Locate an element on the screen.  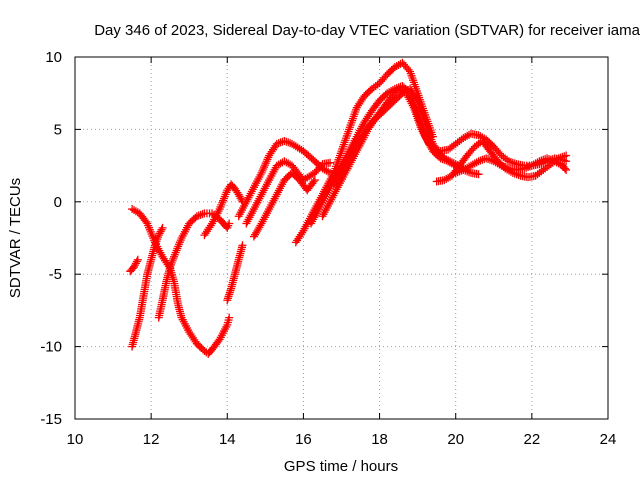
y-tick-label: -10 is located at coordinates (51, 347).